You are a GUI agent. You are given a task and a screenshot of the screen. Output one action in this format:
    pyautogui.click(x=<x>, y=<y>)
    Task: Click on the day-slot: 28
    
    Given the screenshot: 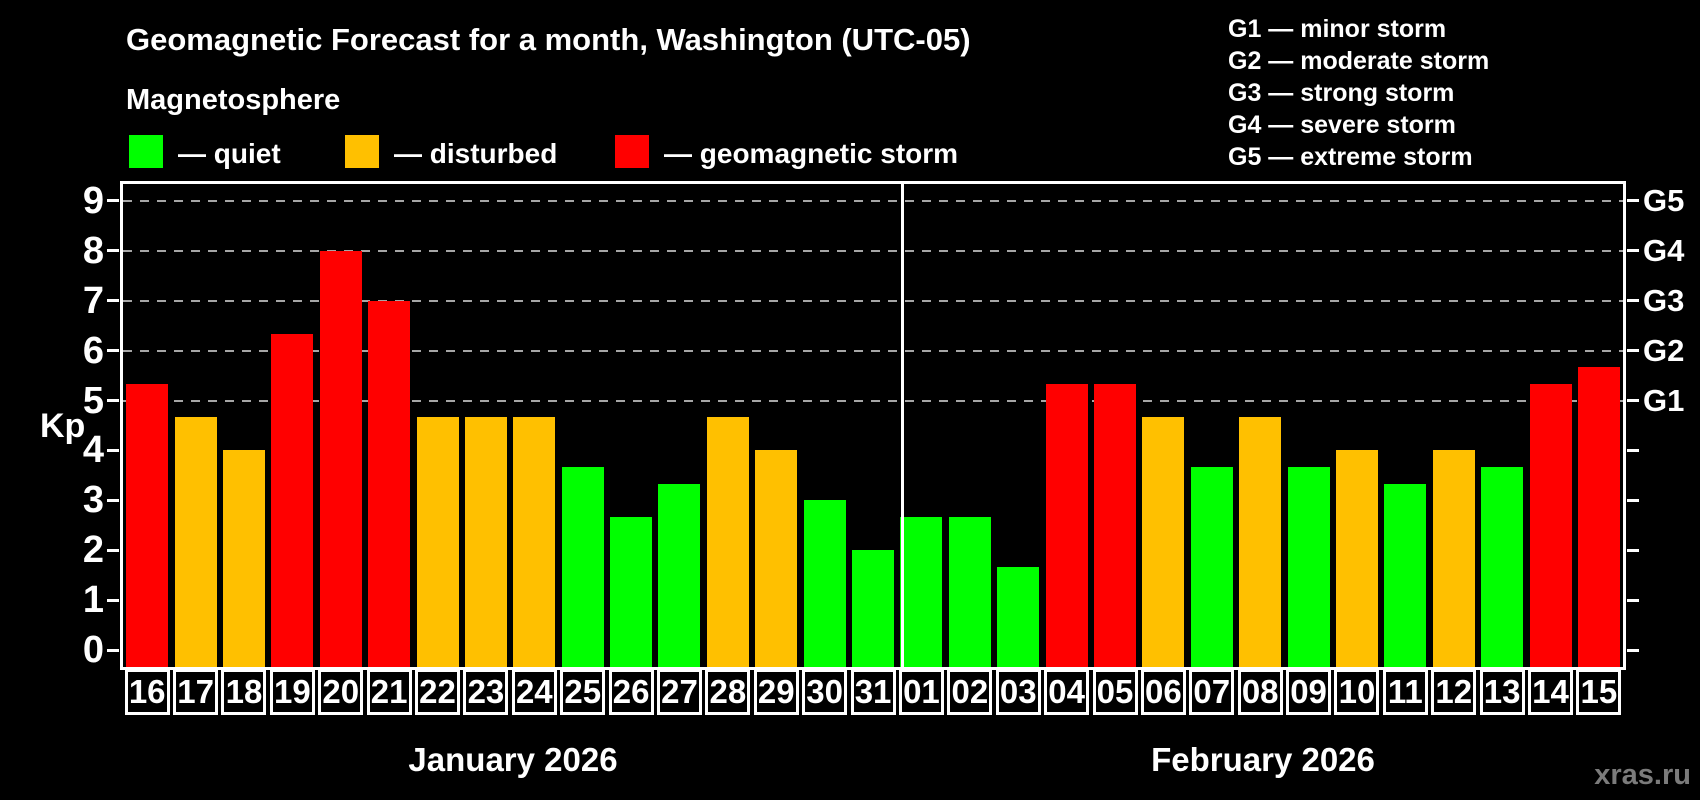 What is the action you would take?
    pyautogui.click(x=728, y=692)
    